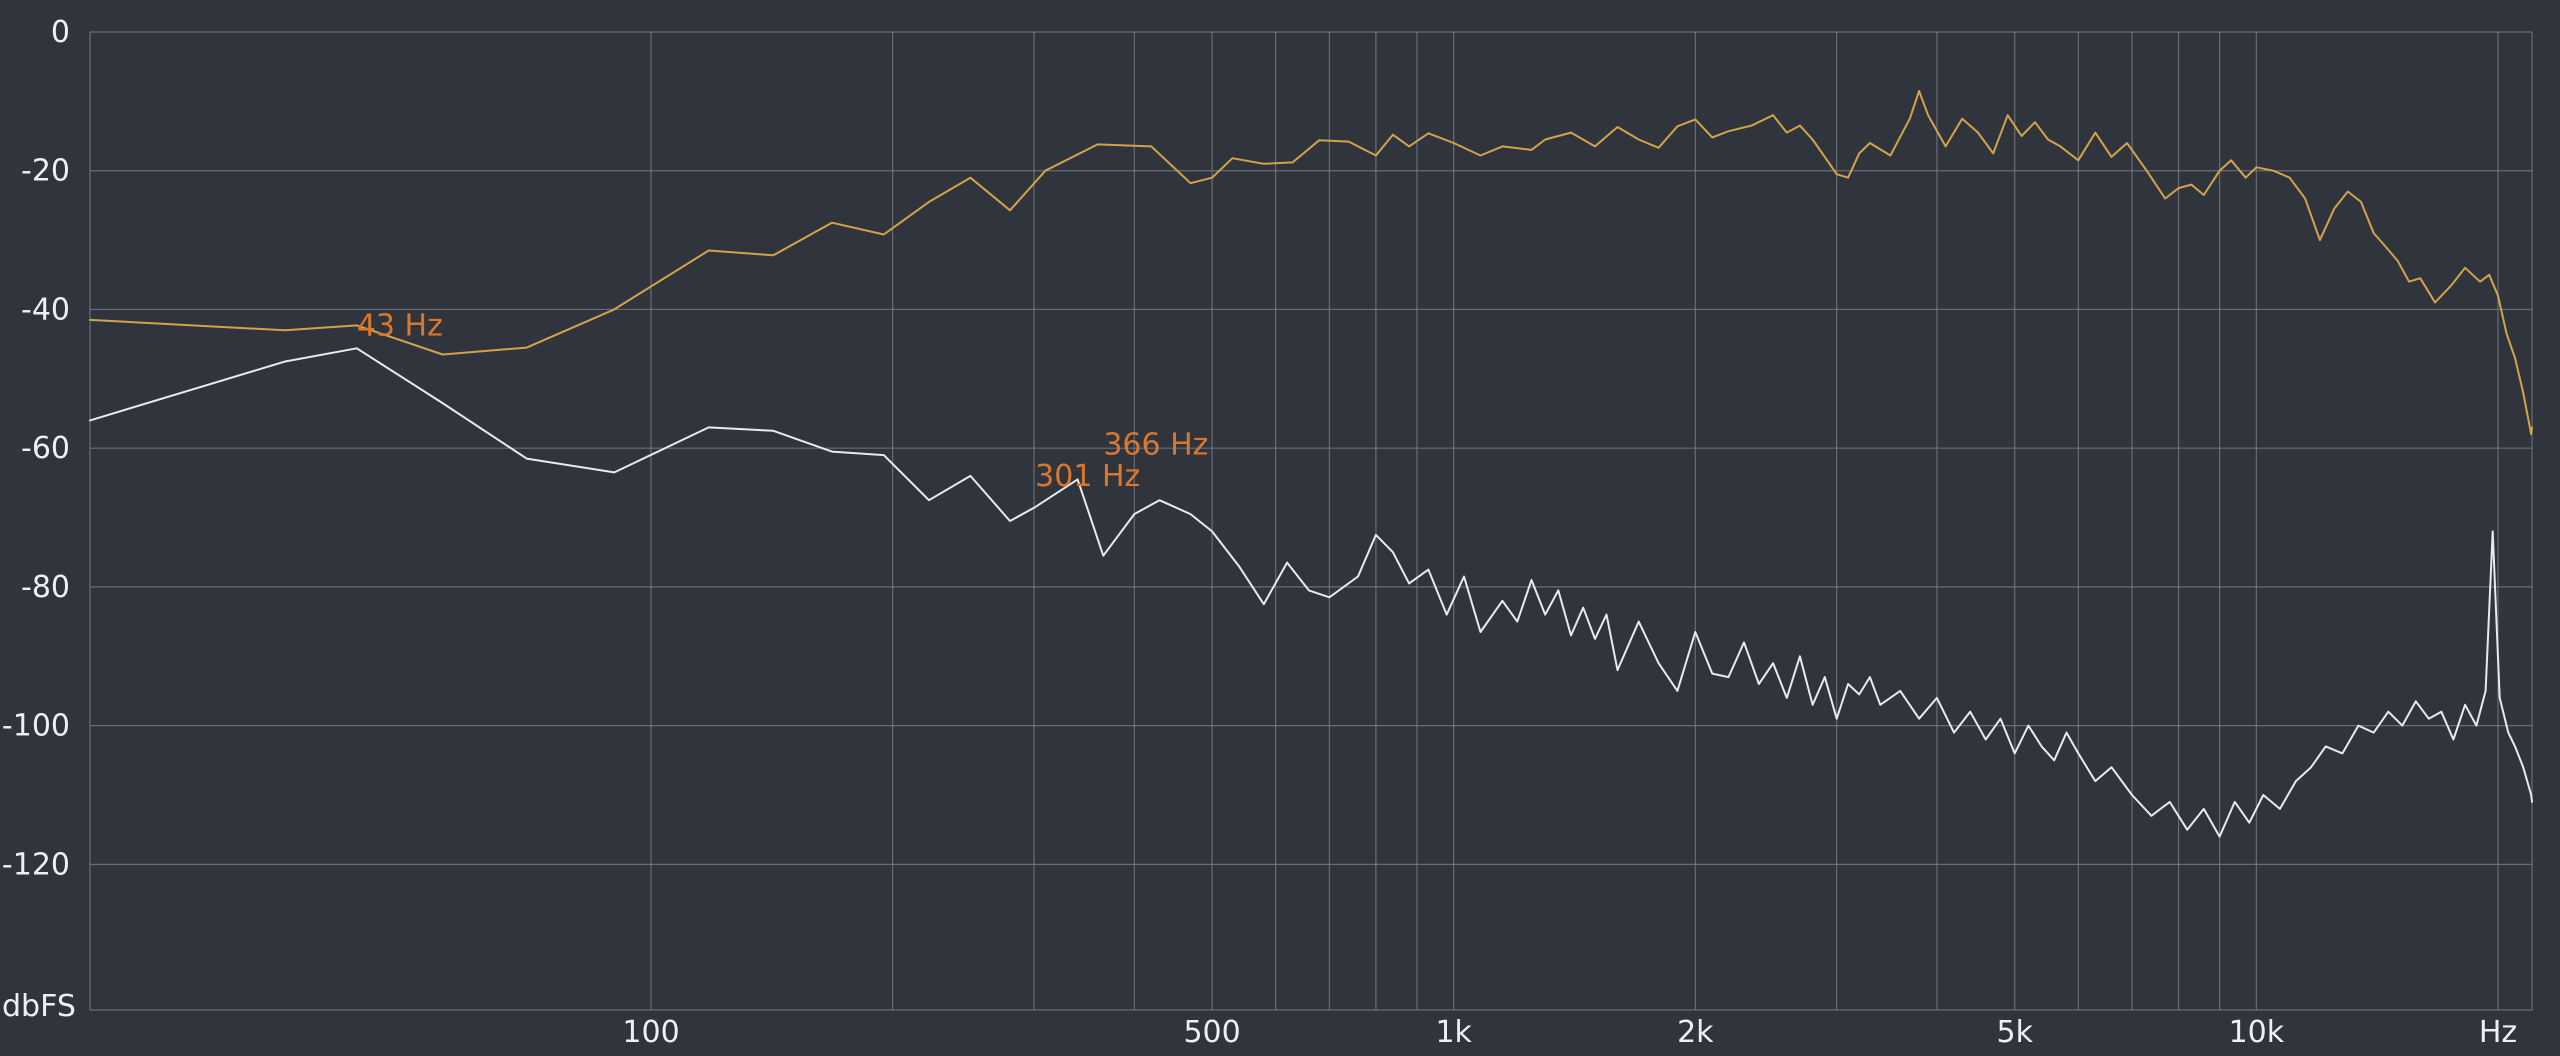 The width and height of the screenshot is (2560, 1056). I want to click on x-tick-label: 2k, so click(1695, 1032).